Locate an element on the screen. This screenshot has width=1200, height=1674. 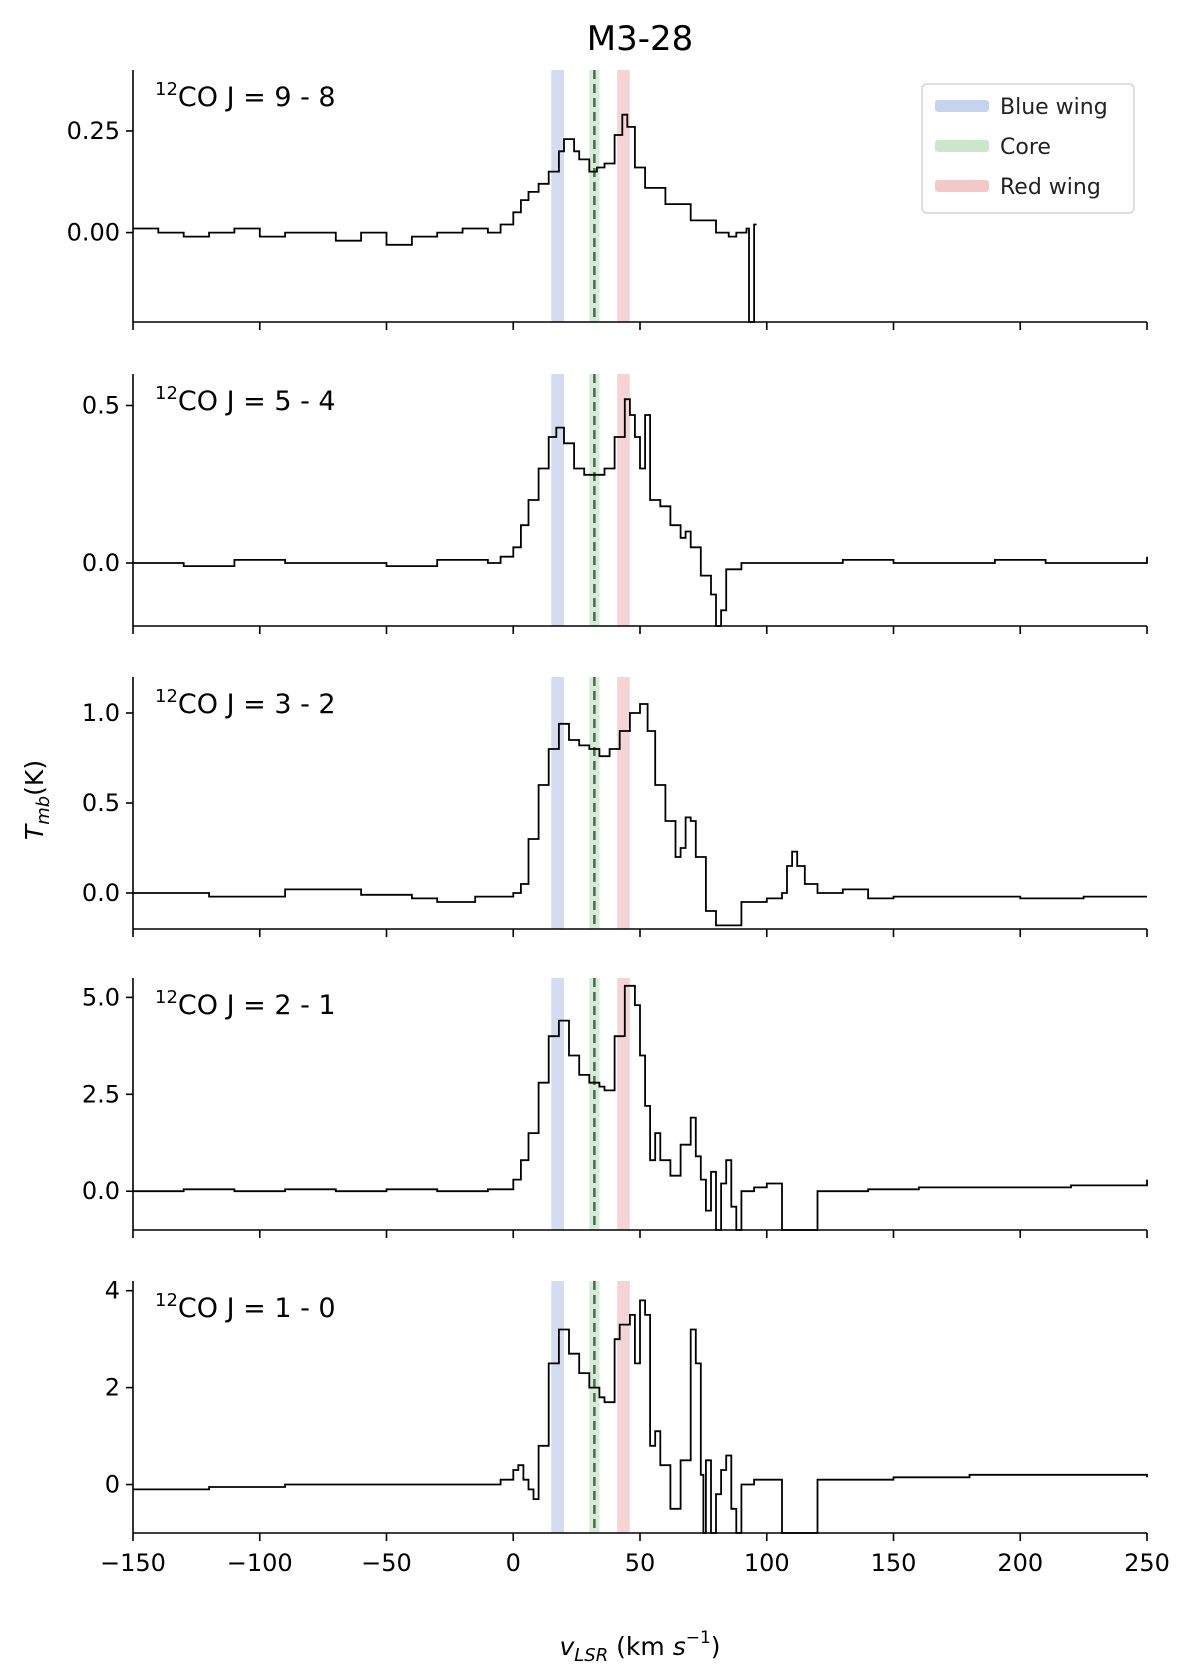
y-tick-label: 4 is located at coordinates (112, 1291).